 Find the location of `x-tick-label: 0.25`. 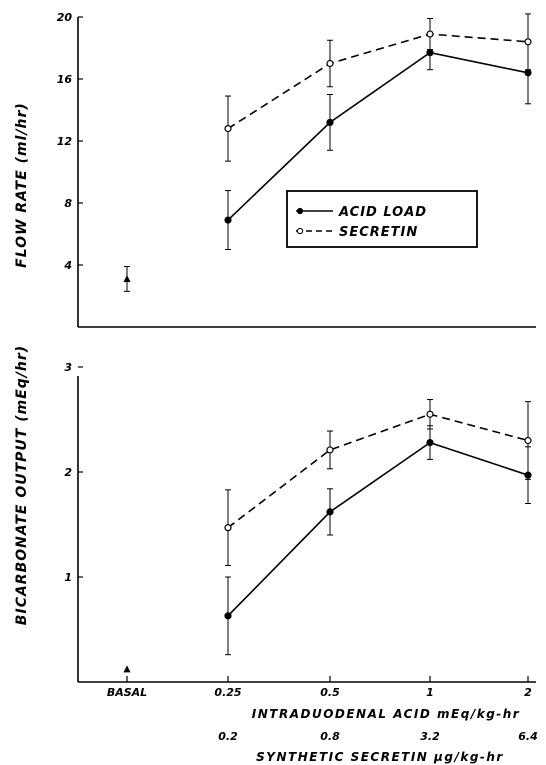

x-tick-label: 0.25 is located at coordinates (227, 692).